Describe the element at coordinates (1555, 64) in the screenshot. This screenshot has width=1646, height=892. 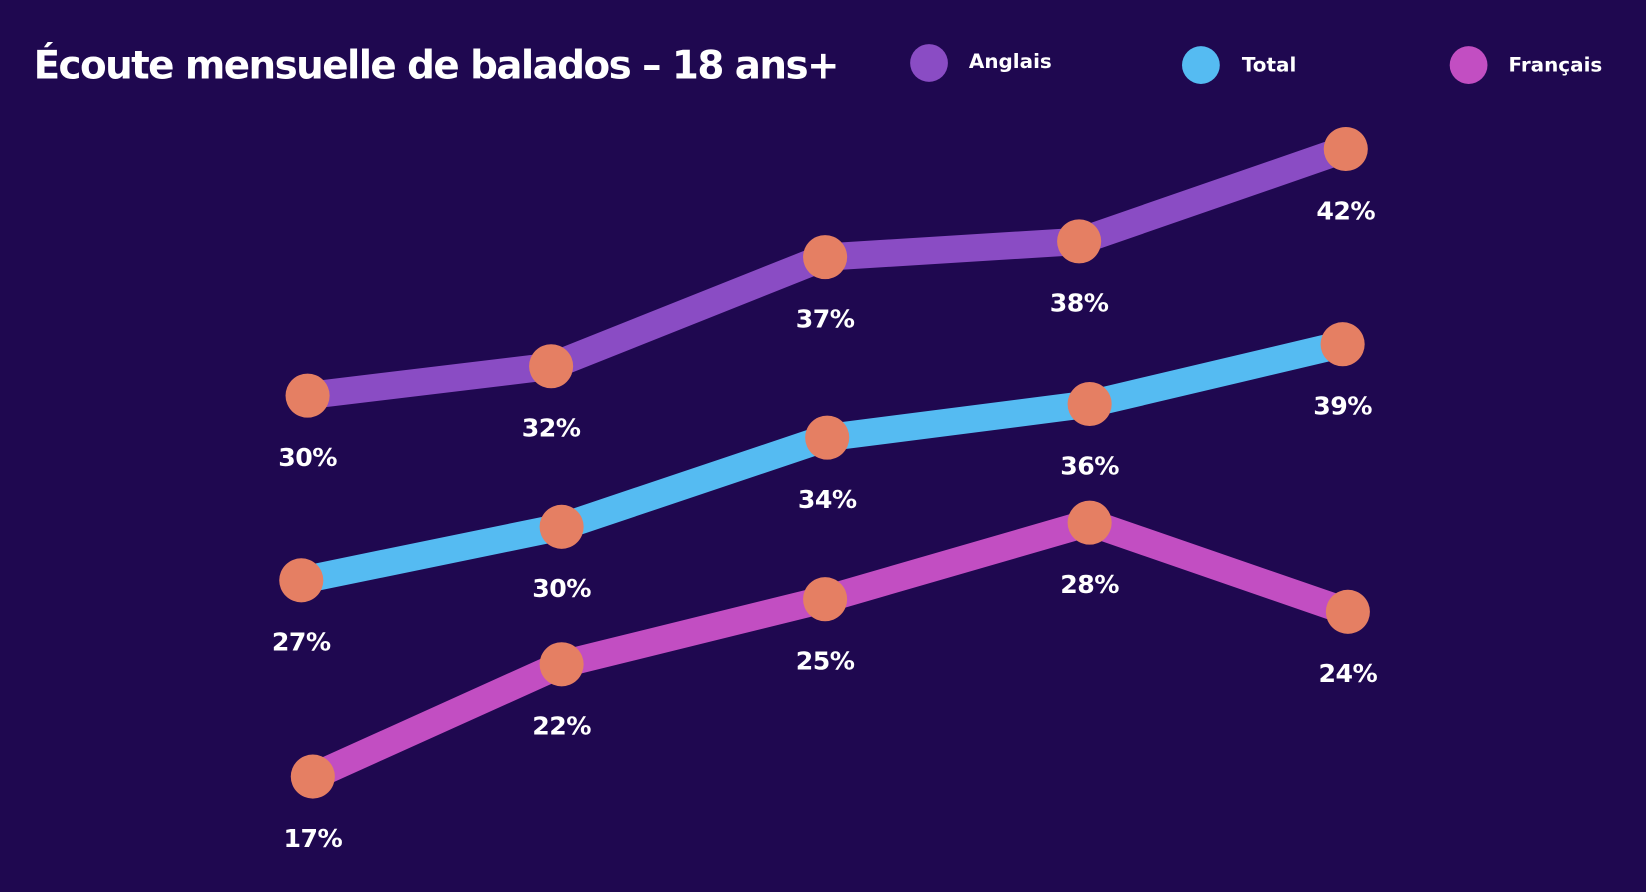
I see `legend-label-francais: Français` at that location.